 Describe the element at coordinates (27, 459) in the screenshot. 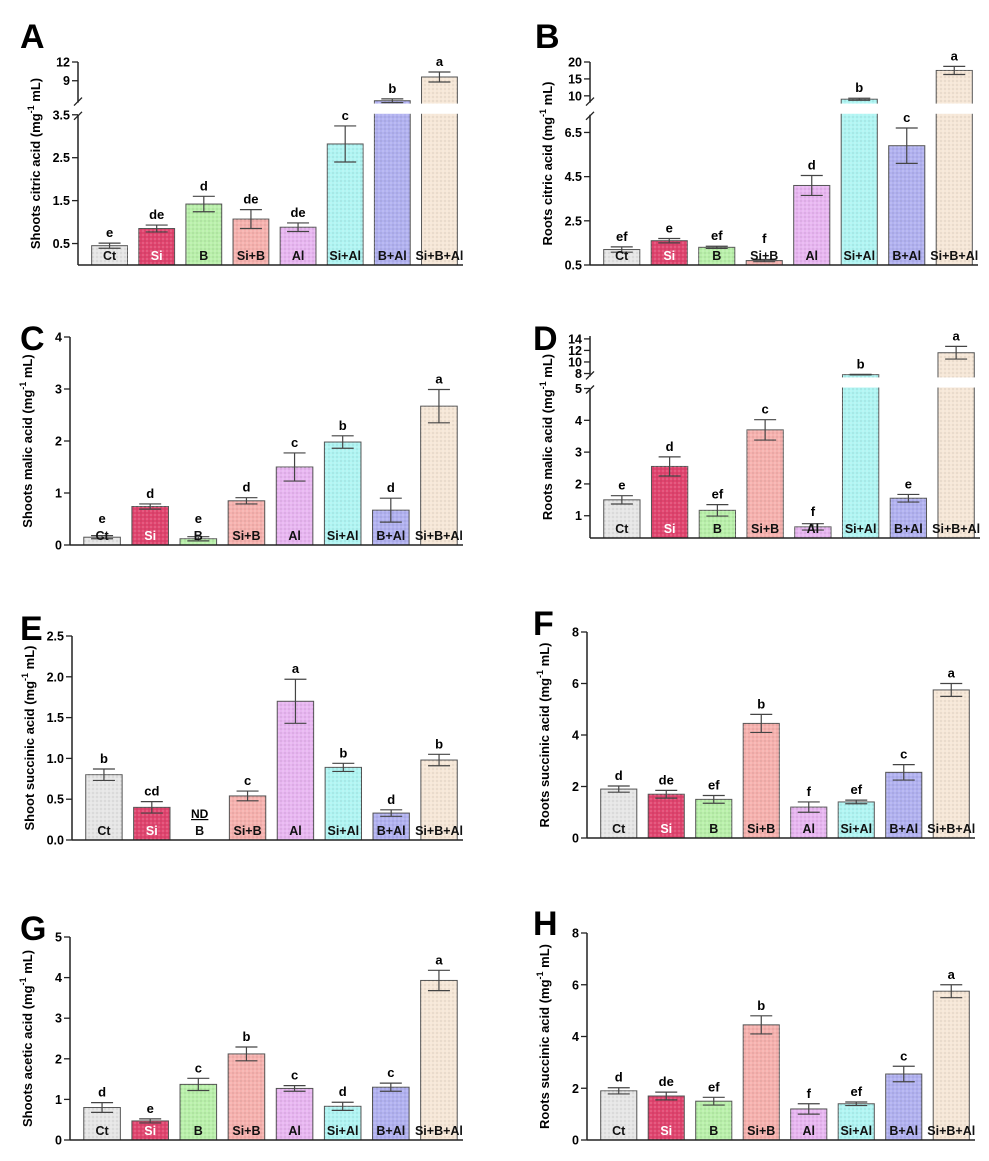

I see `y-label-main: Shoots malic acid (mg` at that location.